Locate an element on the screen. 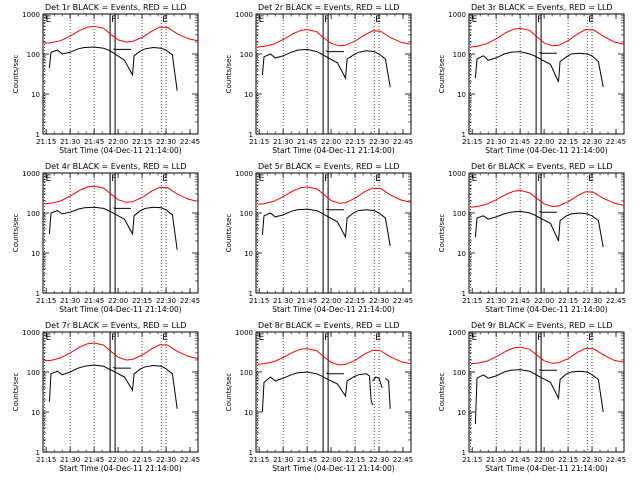 This screenshot has height=480, width=640. panel-title: Det 5r BLACK = Events, RED = LLD is located at coordinates (329, 166).